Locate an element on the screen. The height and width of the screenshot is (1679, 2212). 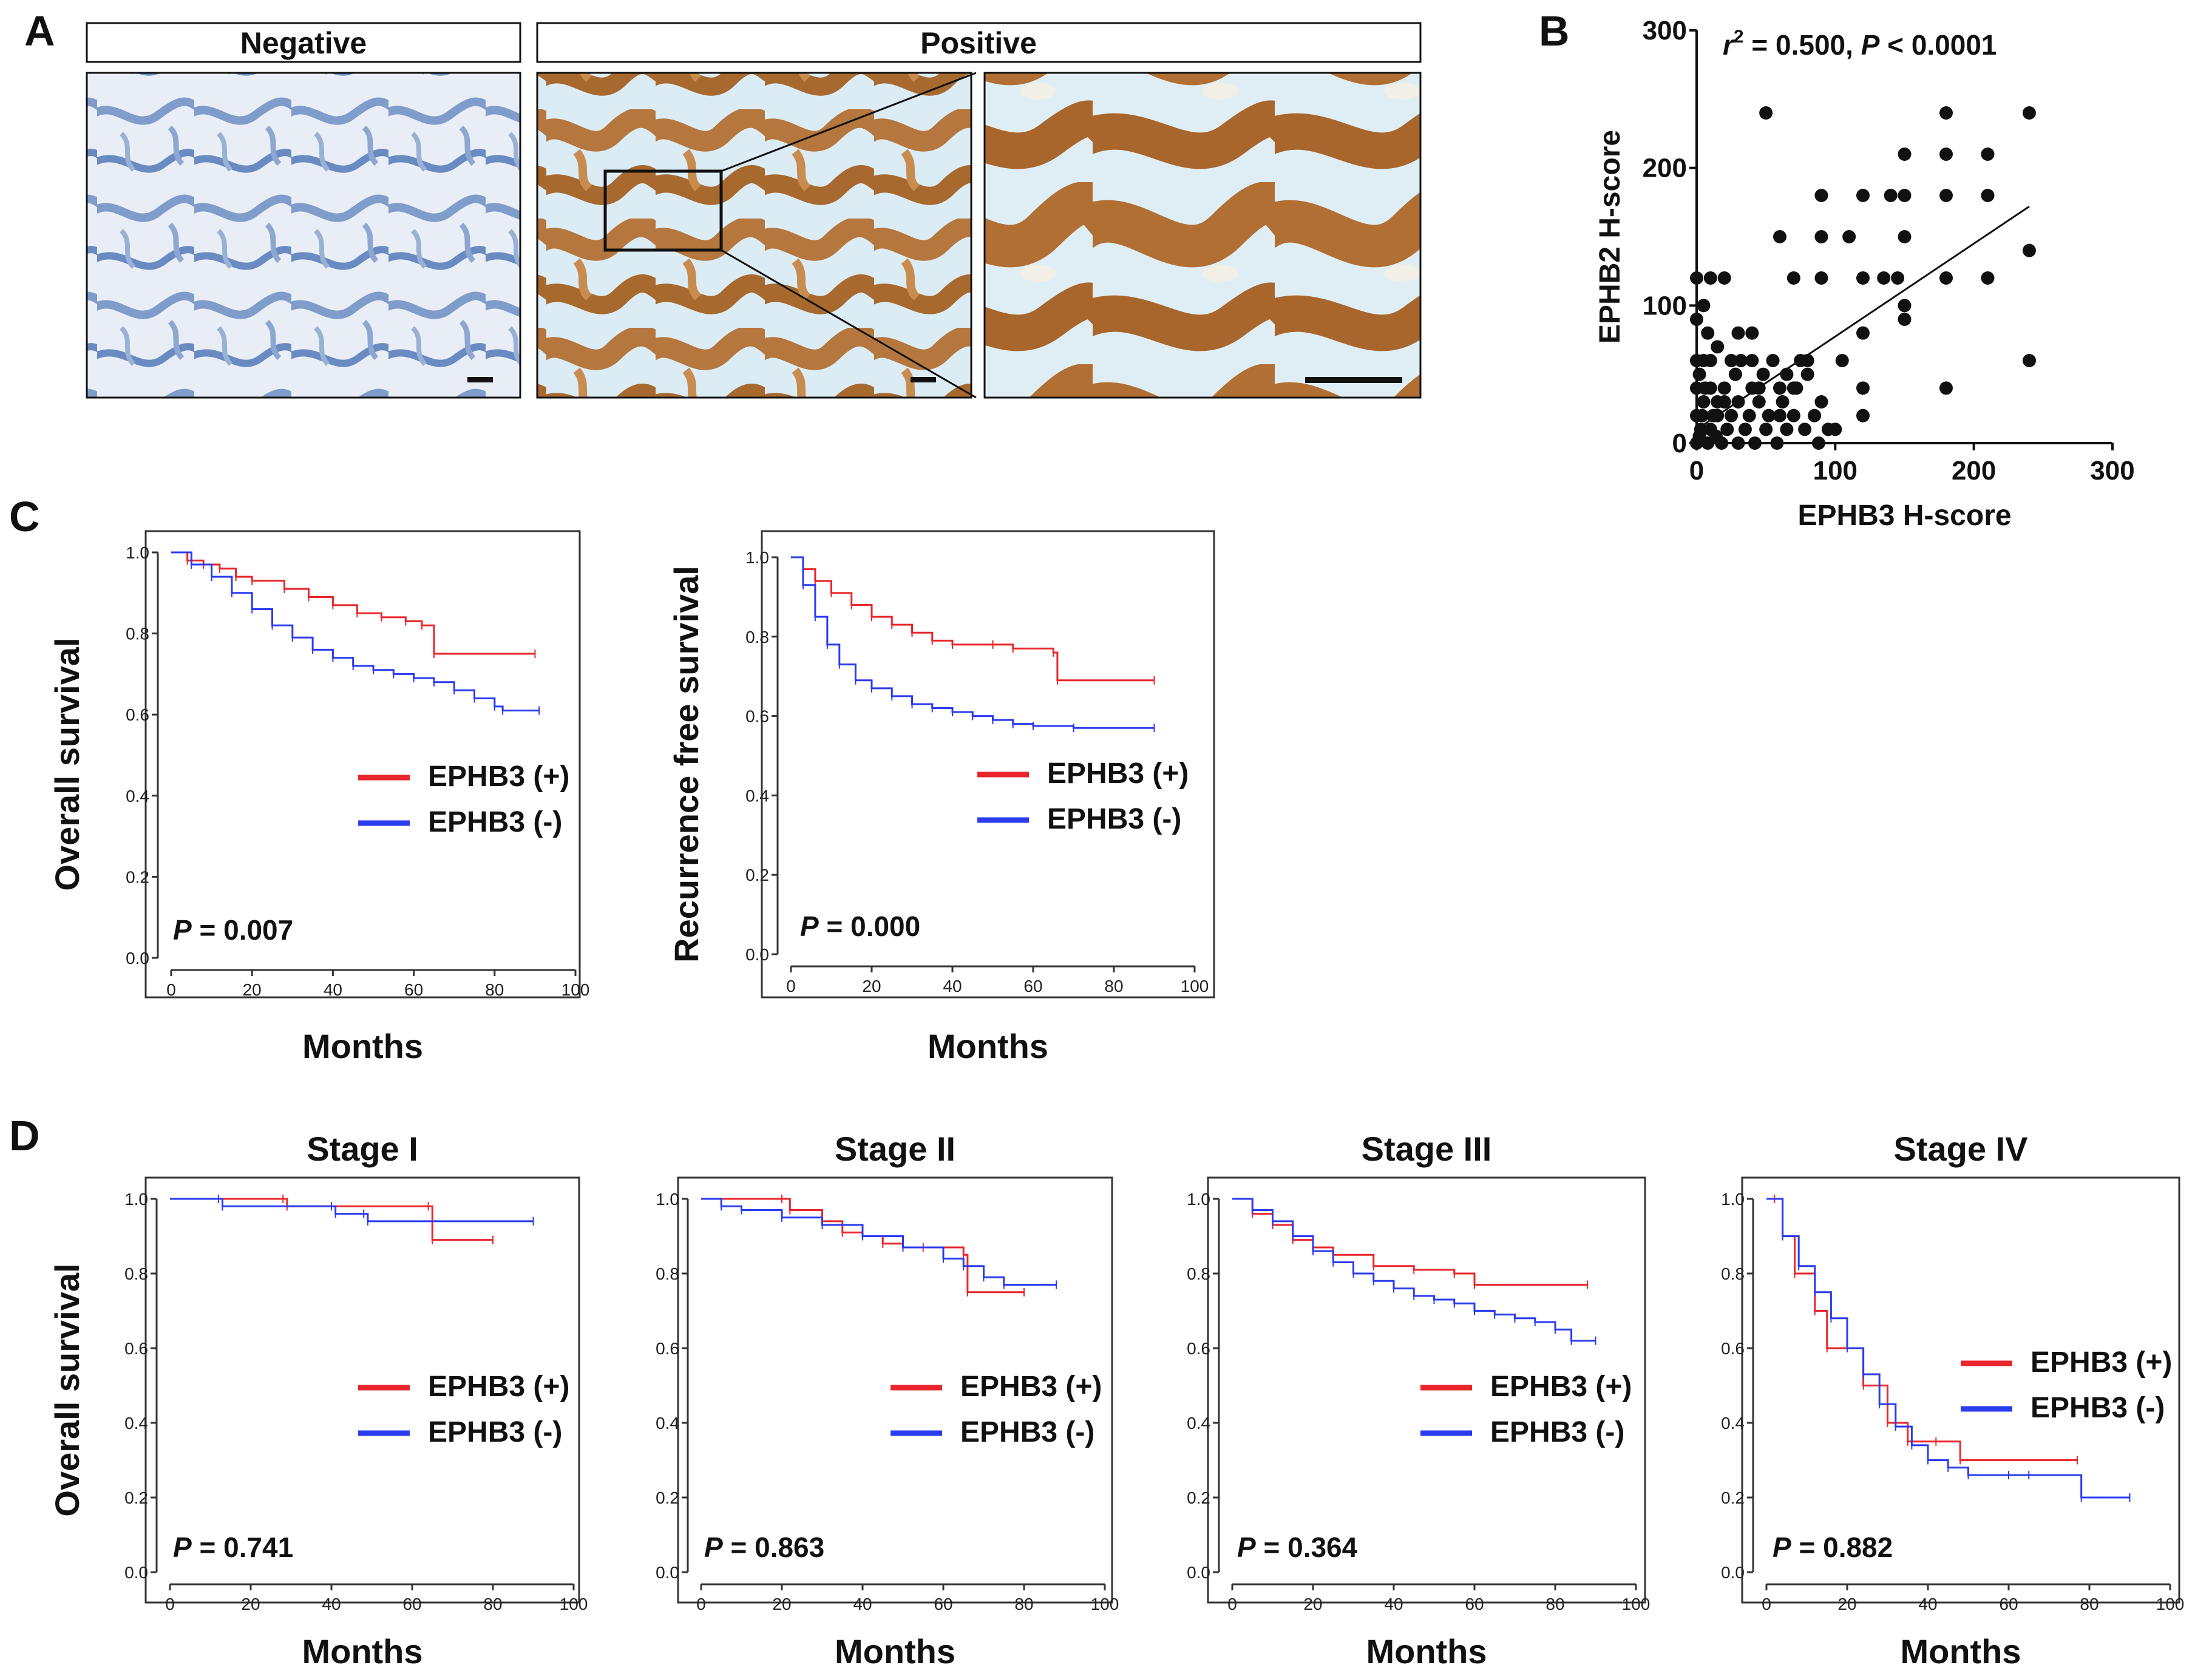
p-value-number: = 0.741 is located at coordinates (243, 1547).